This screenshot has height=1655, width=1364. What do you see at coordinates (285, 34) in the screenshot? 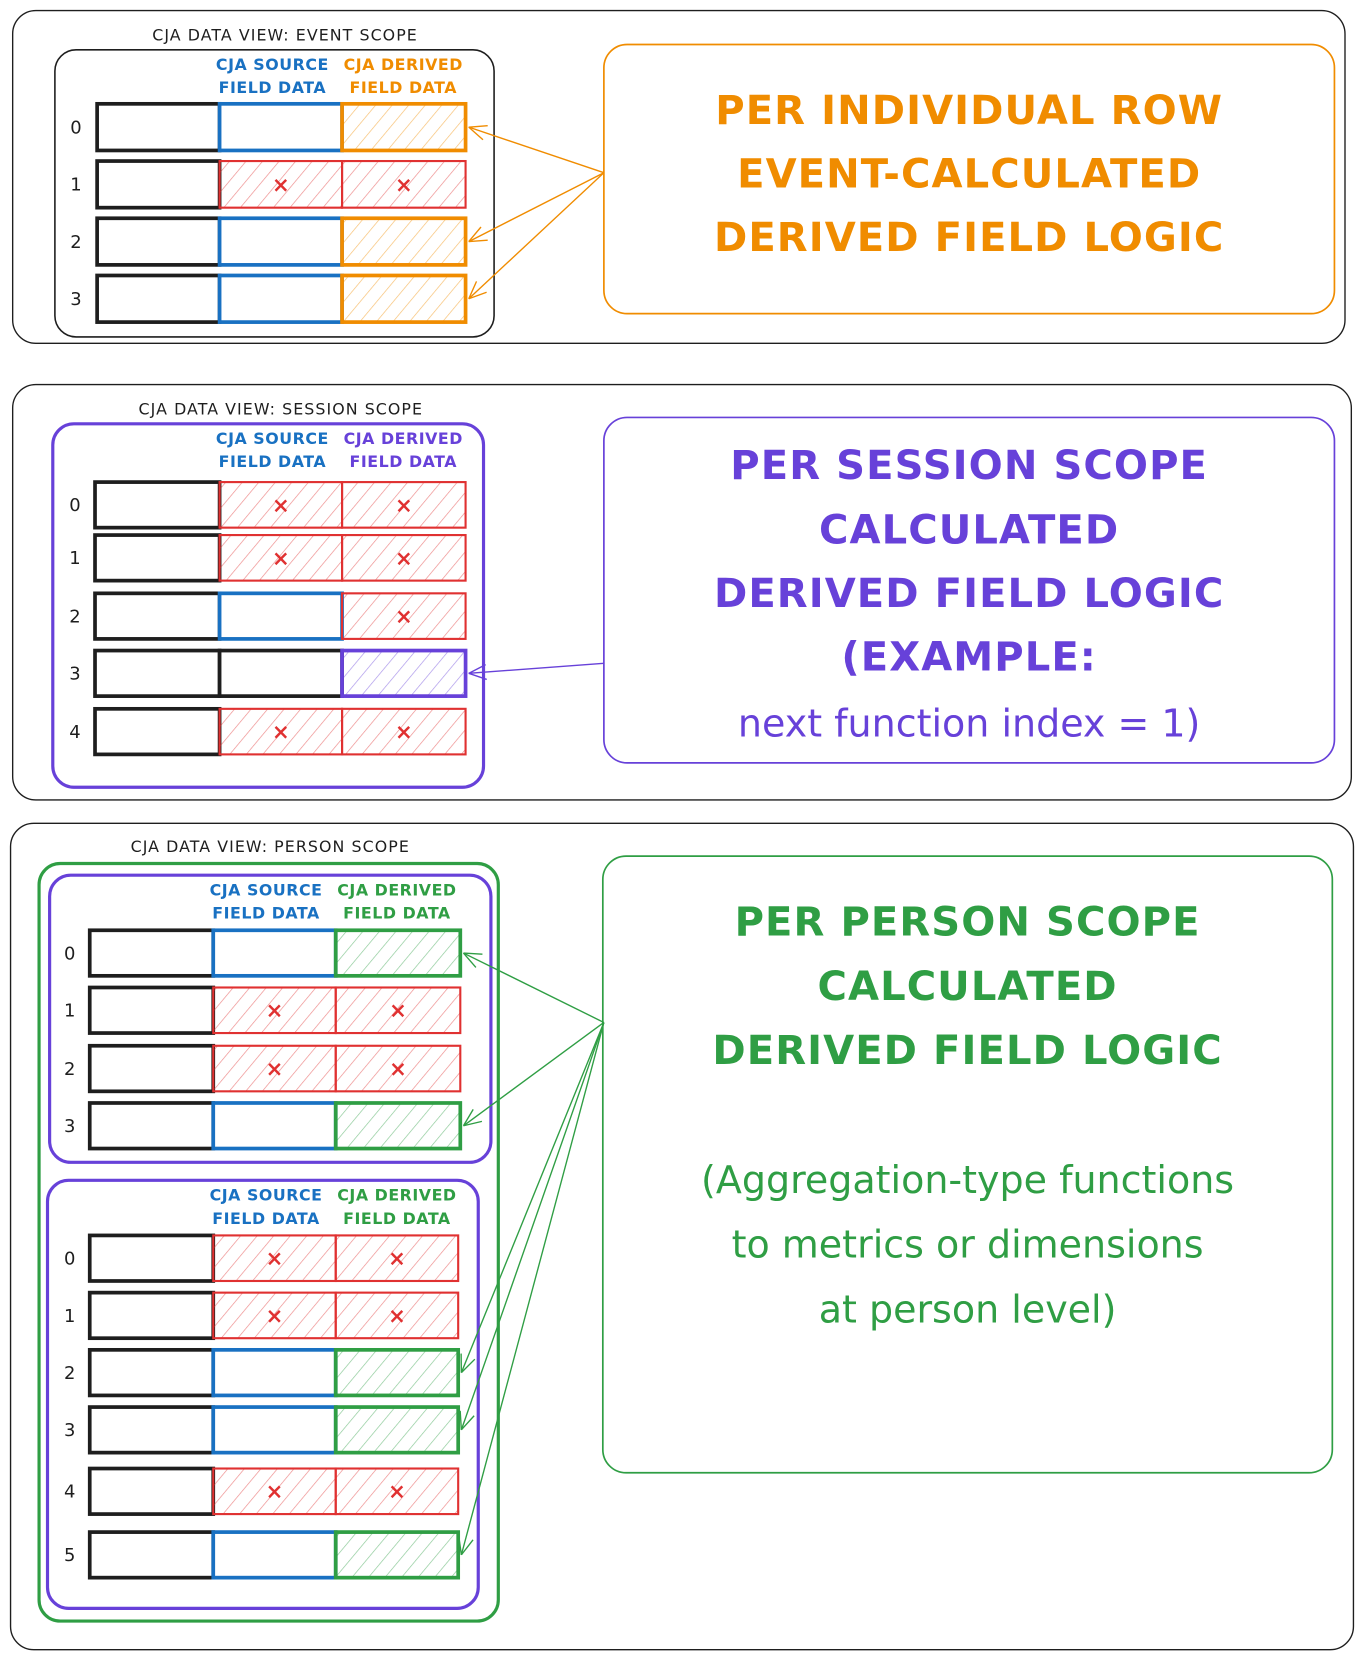
I see `event-scope-title: CJA DATA VIEW: EVENT SCOPE` at bounding box center [285, 34].